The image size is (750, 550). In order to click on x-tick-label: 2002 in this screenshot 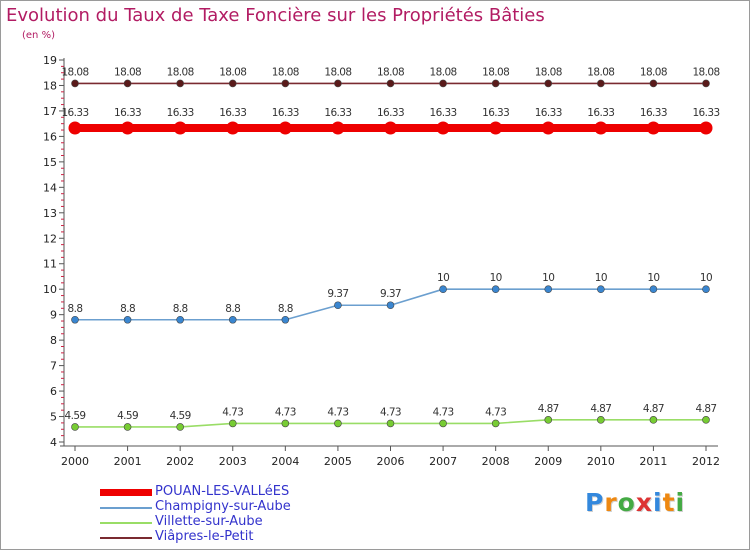, I will do `click(180, 461)`.